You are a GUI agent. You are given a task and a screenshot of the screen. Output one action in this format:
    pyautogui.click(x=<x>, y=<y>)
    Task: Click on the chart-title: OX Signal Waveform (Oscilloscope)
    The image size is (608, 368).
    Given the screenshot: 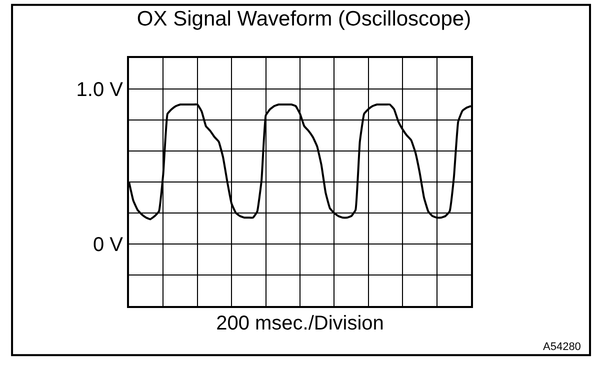 What is the action you would take?
    pyautogui.click(x=304, y=19)
    